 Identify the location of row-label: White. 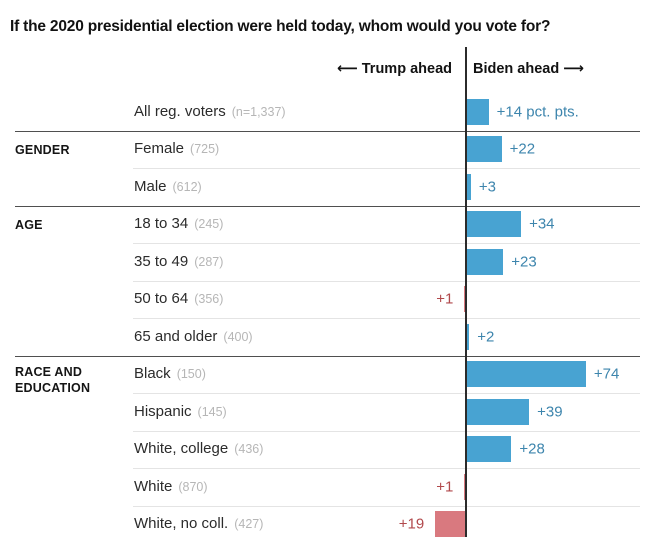
(153, 486).